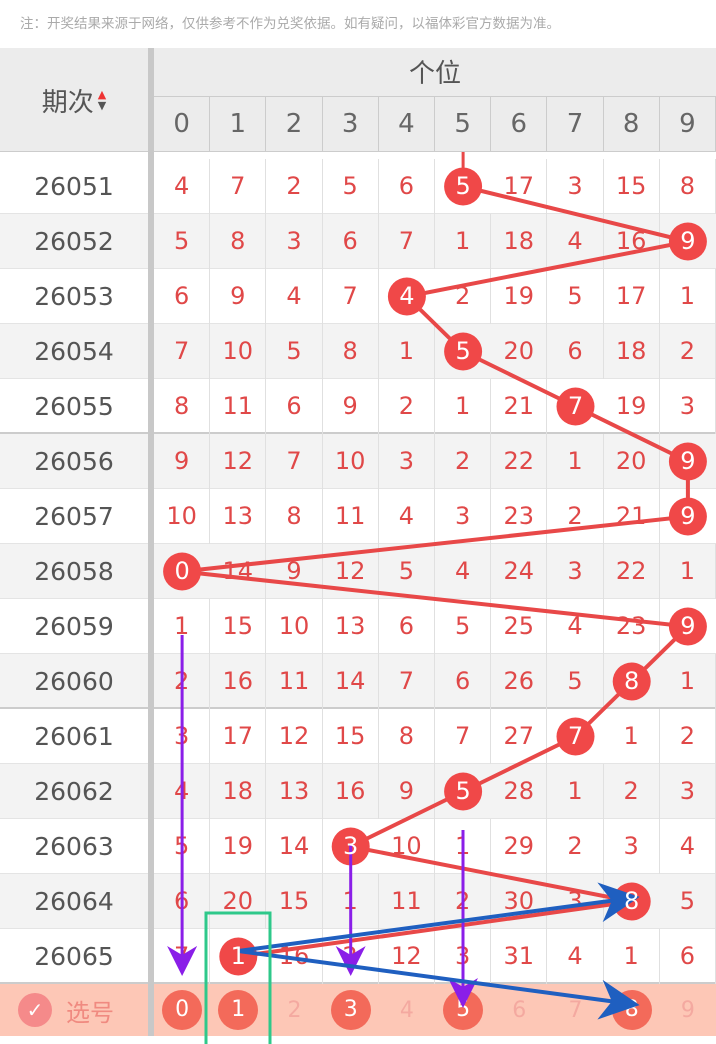 Image resolution: width=716 pixels, height=1044 pixels. Describe the element at coordinates (632, 681) in the screenshot. I see `winning-cell: 8` at that location.